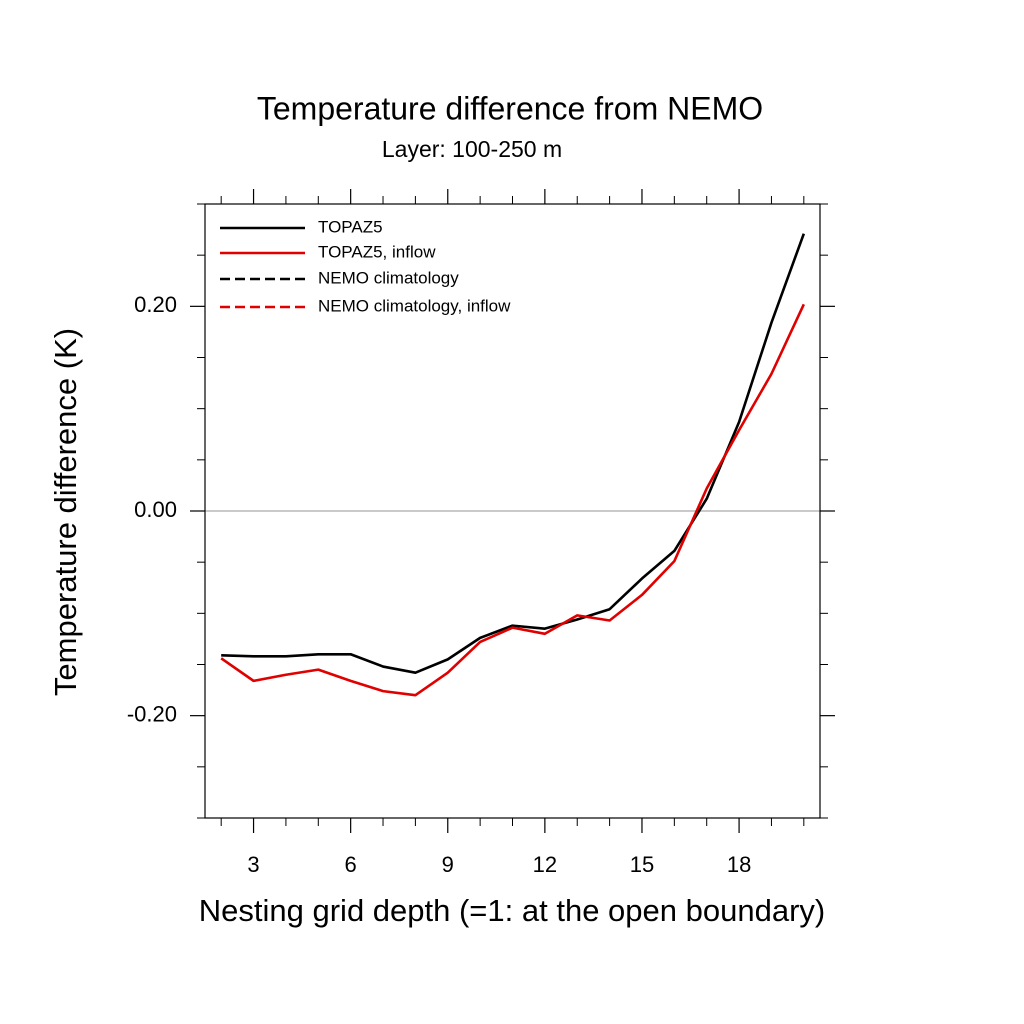 The height and width of the screenshot is (1024, 1024). Describe the element at coordinates (448, 864) in the screenshot. I see `x-tick-label: 9` at that location.